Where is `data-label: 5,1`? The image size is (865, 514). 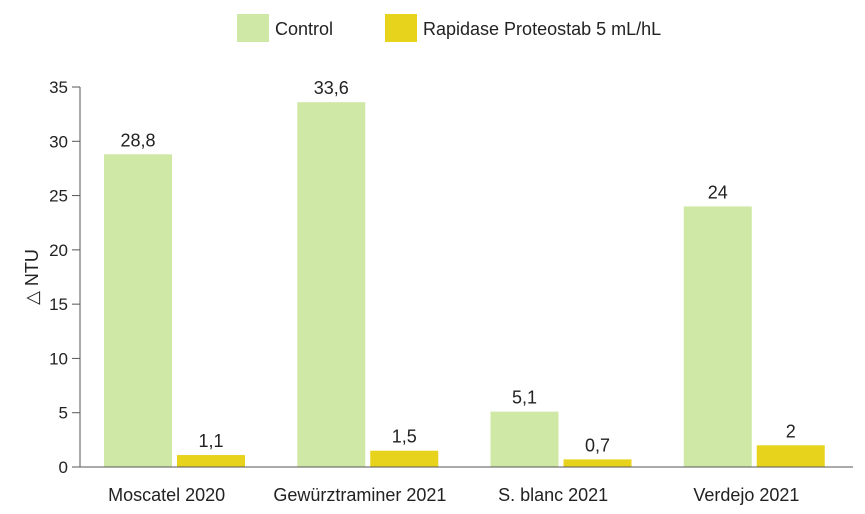 data-label: 5,1 is located at coordinates (524, 398).